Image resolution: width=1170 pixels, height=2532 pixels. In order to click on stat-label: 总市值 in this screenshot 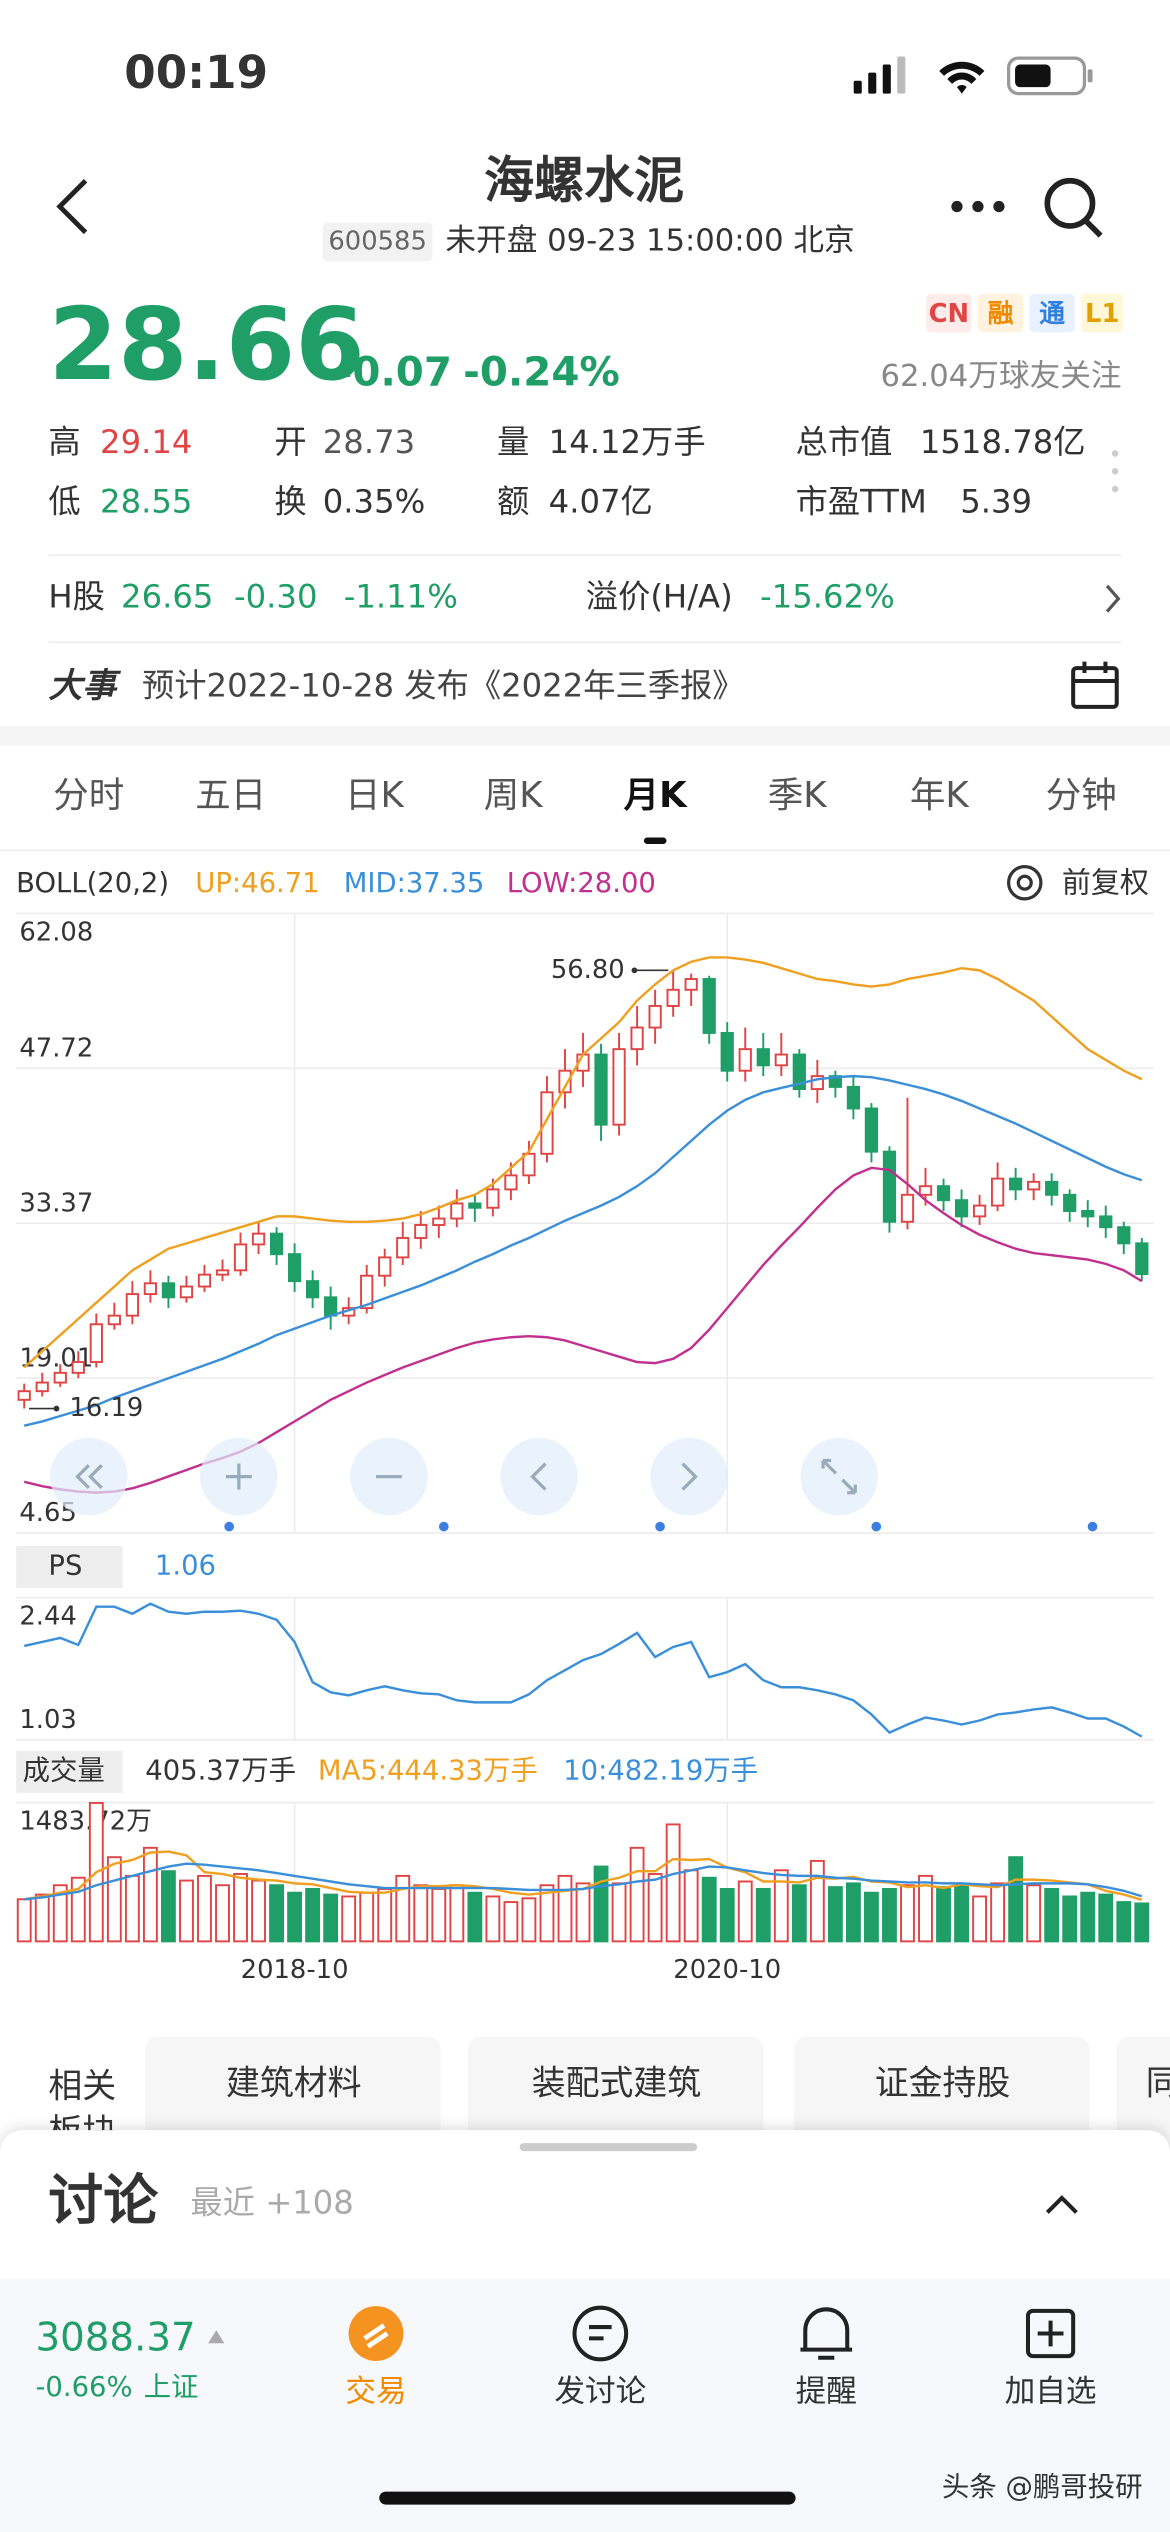, I will do `click(844, 442)`.